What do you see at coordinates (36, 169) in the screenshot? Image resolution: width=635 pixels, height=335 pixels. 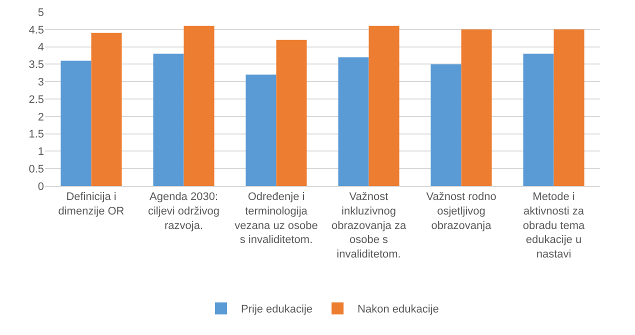 I see `y-tick-label: 0.5` at bounding box center [36, 169].